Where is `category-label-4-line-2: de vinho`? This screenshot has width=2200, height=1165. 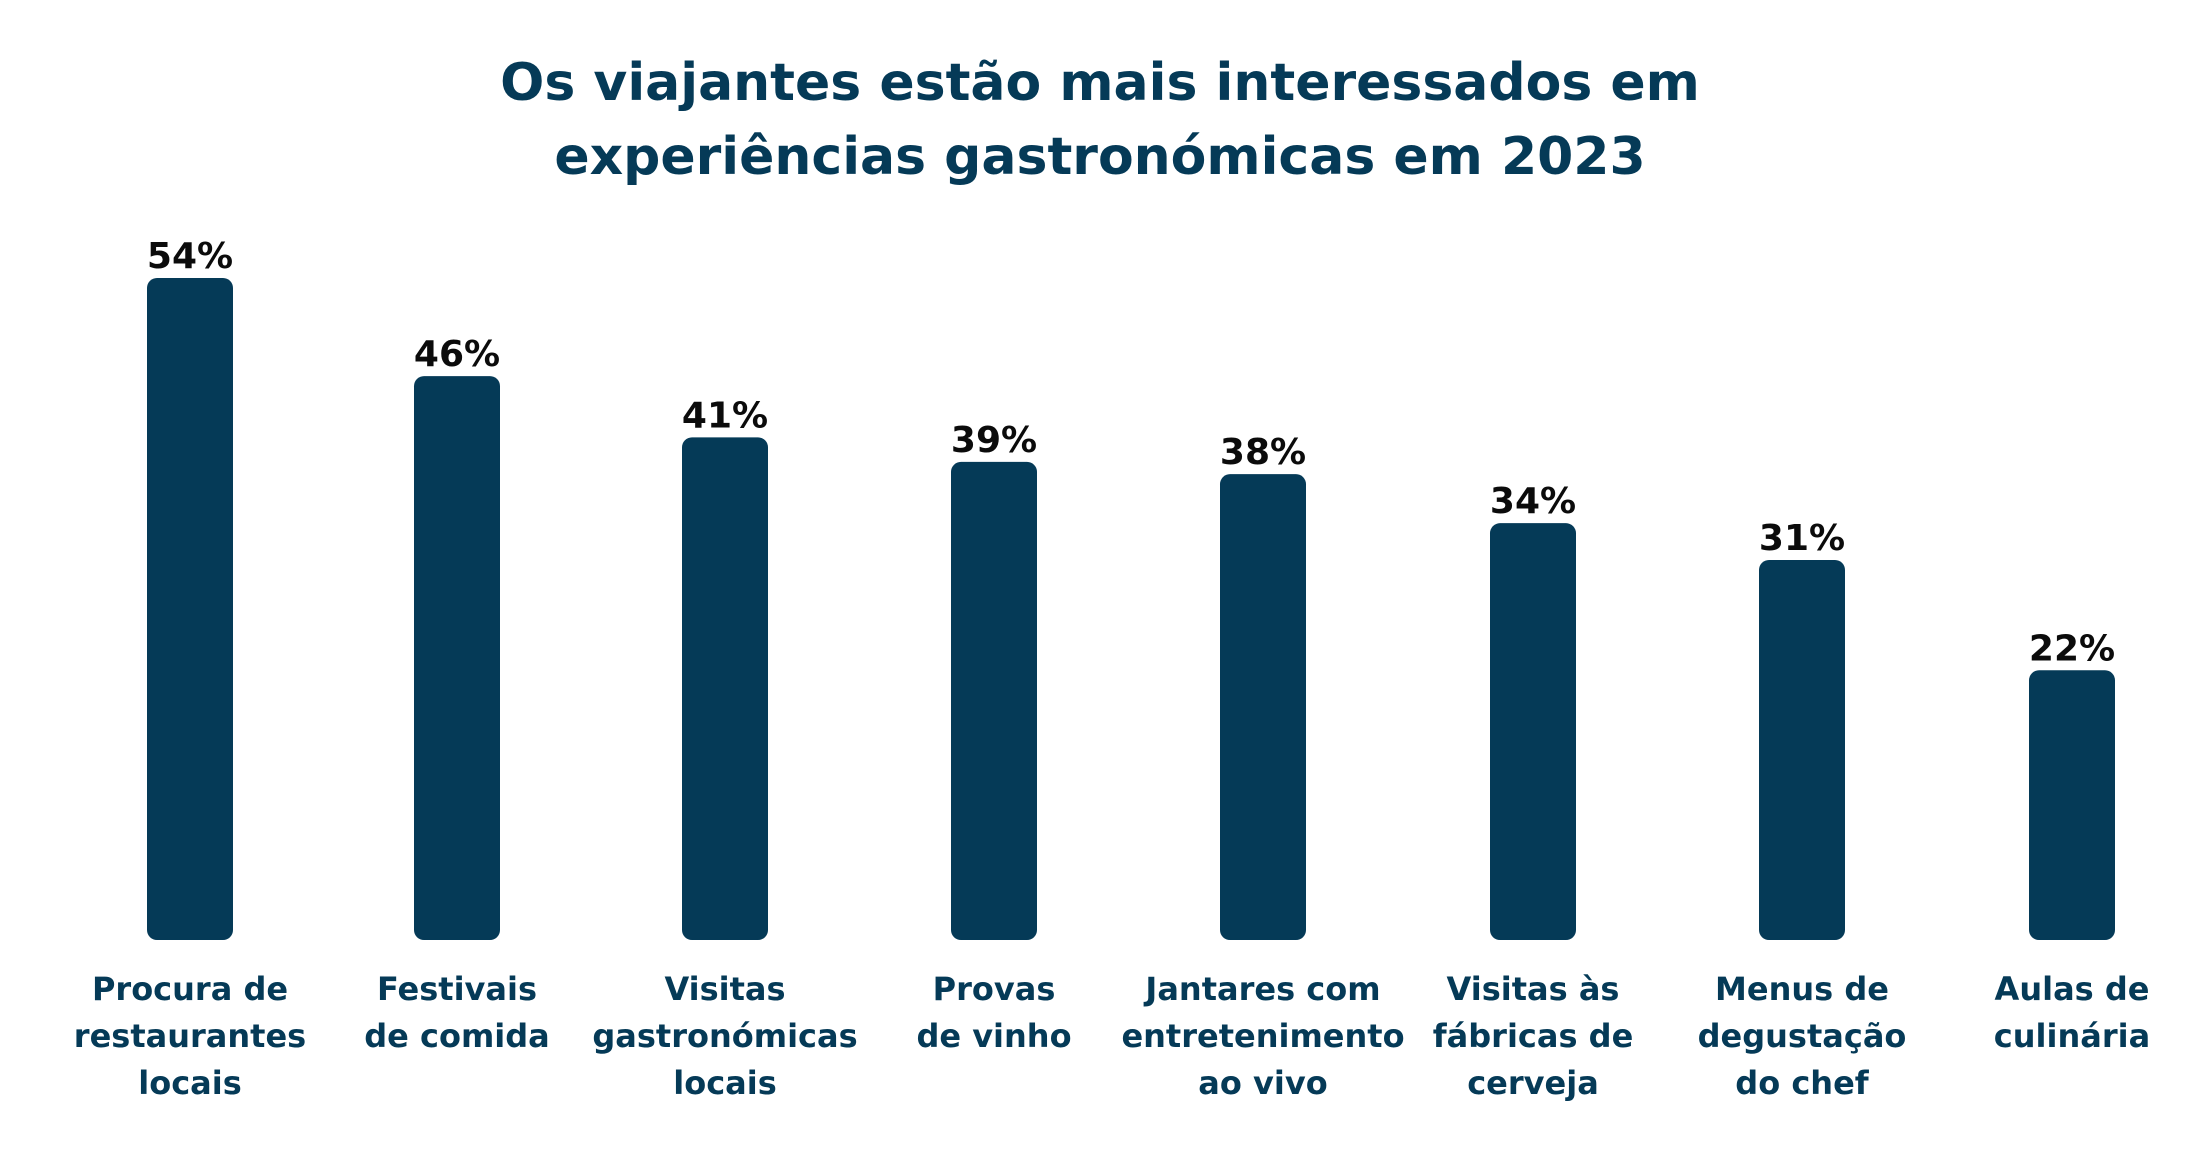 category-label-4-line-2: de vinho is located at coordinates (993, 1036).